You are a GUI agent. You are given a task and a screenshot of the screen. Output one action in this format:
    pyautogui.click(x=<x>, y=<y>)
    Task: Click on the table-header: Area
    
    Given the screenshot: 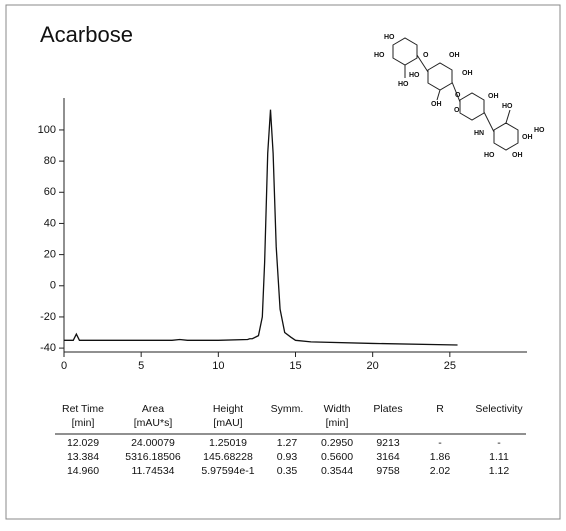 What is the action you would take?
    pyautogui.click(x=153, y=409)
    